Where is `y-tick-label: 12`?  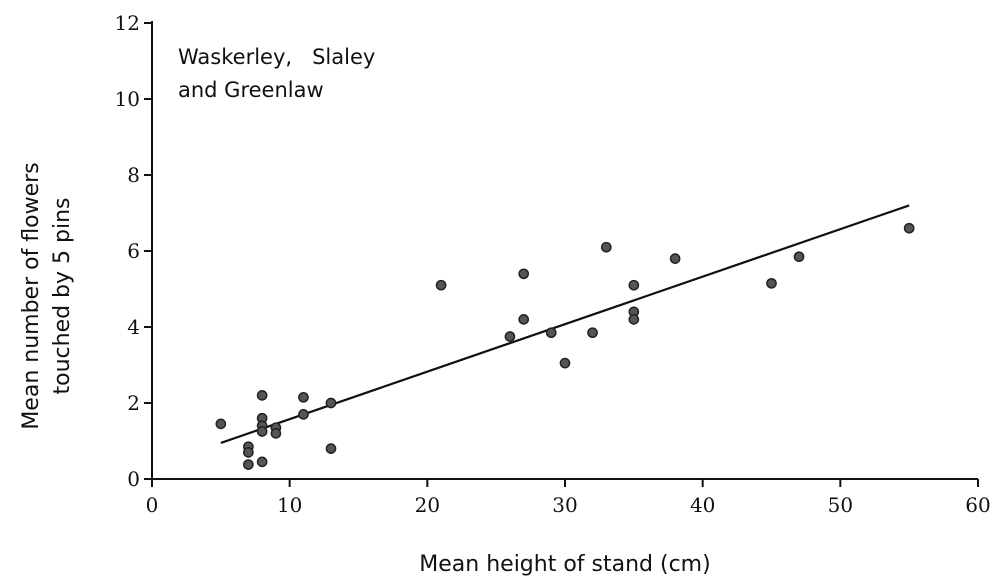 y-tick-label: 12 is located at coordinates (127, 23).